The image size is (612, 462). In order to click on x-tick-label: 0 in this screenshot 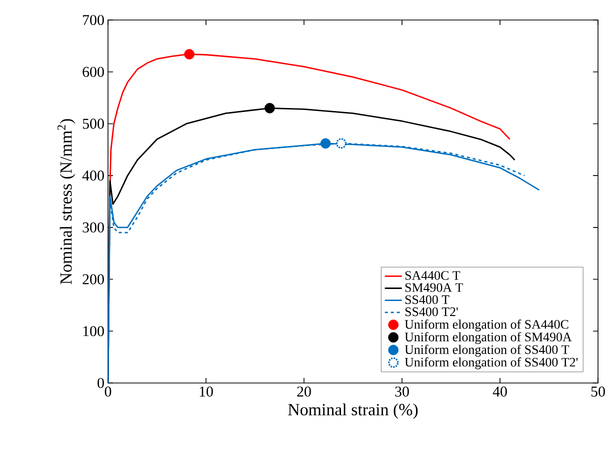, I will do `click(108, 391)`.